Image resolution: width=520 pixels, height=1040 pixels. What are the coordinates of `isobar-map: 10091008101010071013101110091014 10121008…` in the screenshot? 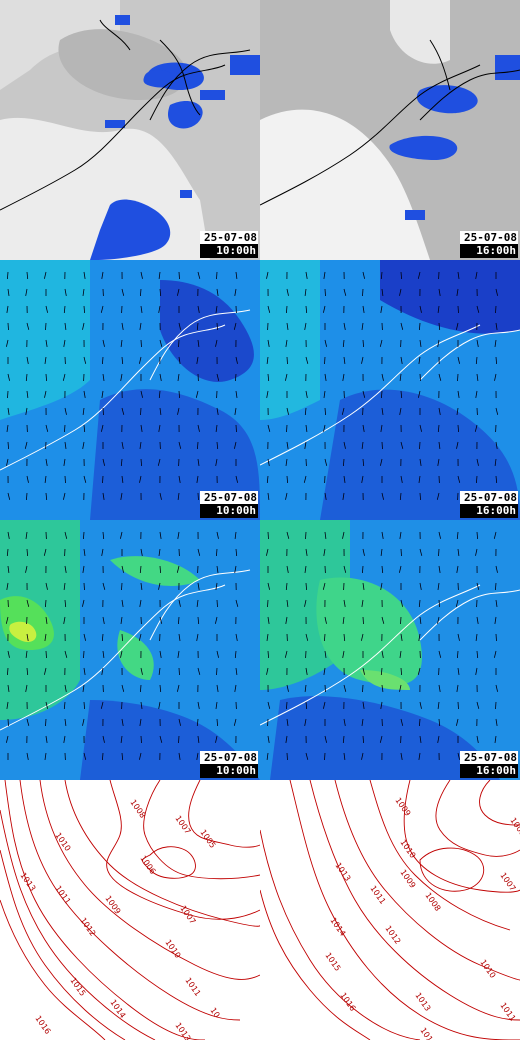 It's located at (390, 910).